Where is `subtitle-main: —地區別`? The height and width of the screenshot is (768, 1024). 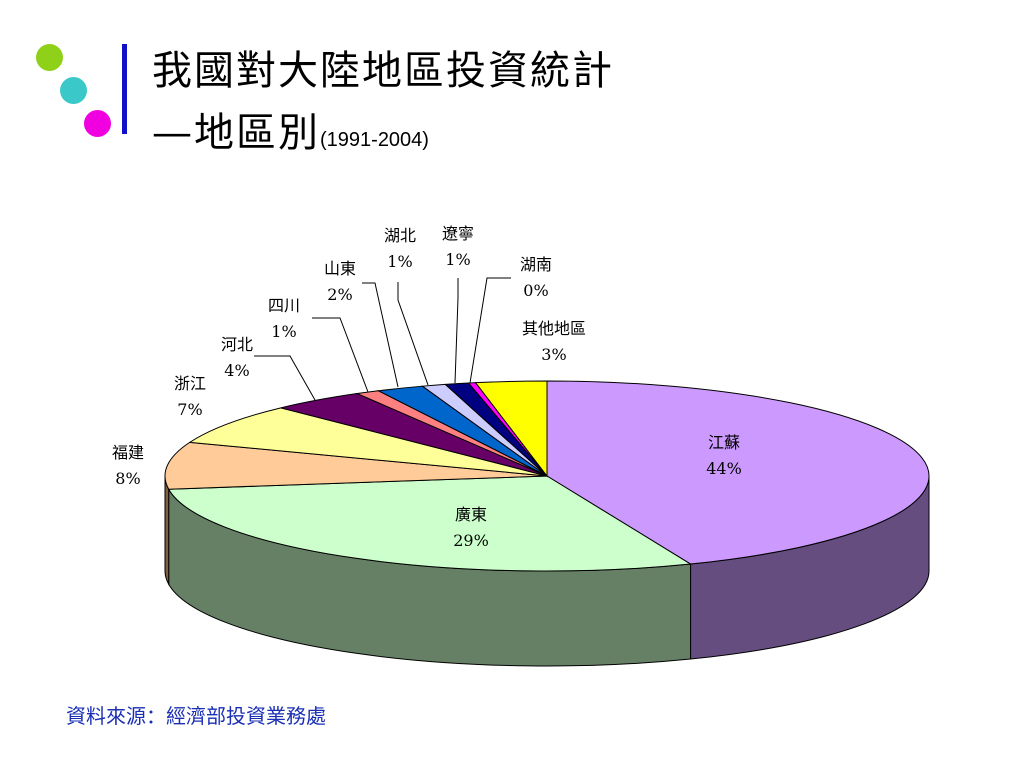 subtitle-main: —地區別 is located at coordinates (236, 133).